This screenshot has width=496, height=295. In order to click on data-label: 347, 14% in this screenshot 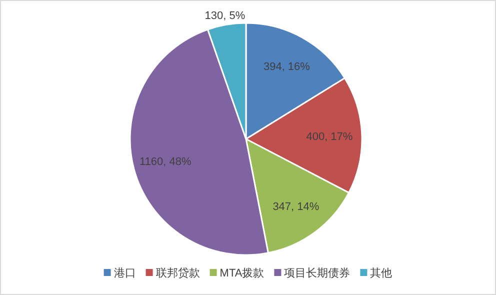, I will do `click(296, 206)`.